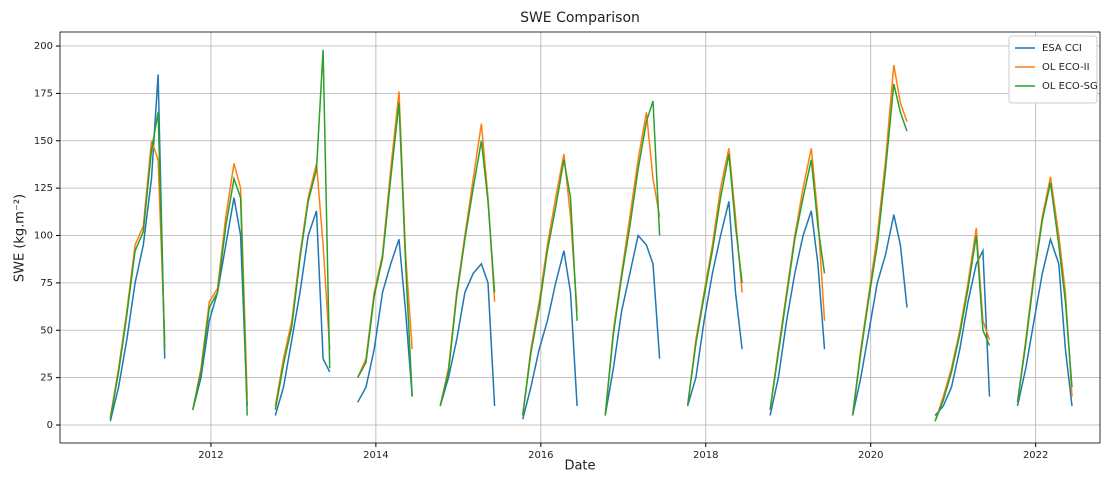 This screenshot has width=1110, height=478. Describe the element at coordinates (46, 283) in the screenshot. I see `y-tick-label: 75` at that location.